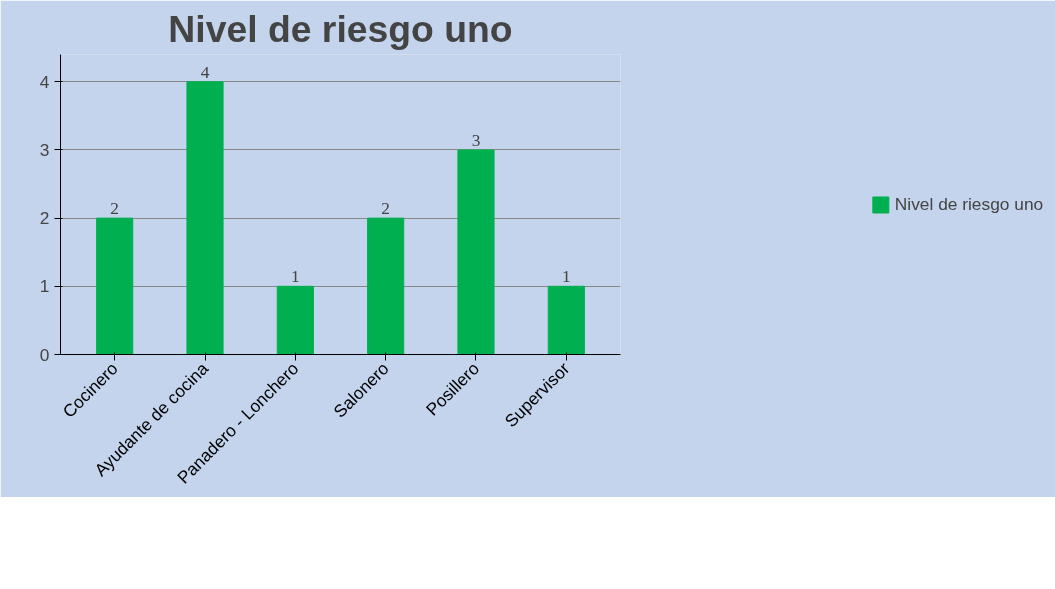 Image resolution: width=1055 pixels, height=589 pixels. I want to click on data-label: 3, so click(476, 140).